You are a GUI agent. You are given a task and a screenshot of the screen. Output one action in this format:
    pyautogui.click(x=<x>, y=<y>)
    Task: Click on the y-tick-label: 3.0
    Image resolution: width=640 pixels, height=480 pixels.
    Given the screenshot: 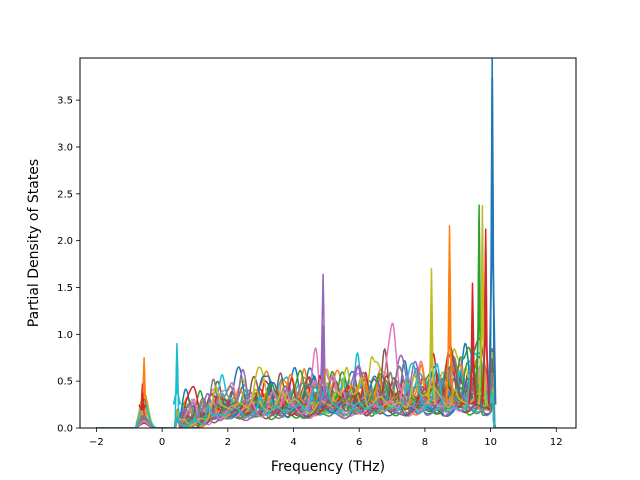 What is the action you would take?
    pyautogui.click(x=65, y=147)
    